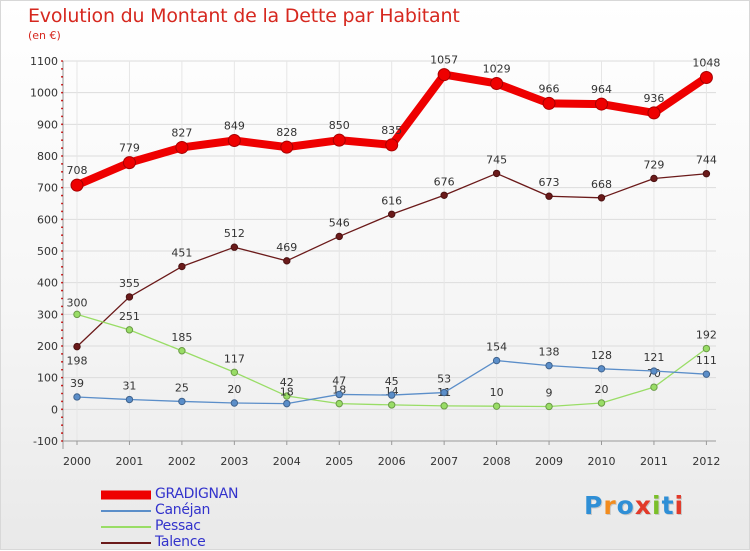 The width and height of the screenshot is (750, 551). I want to click on y-tick-label: 700, so click(47, 188).